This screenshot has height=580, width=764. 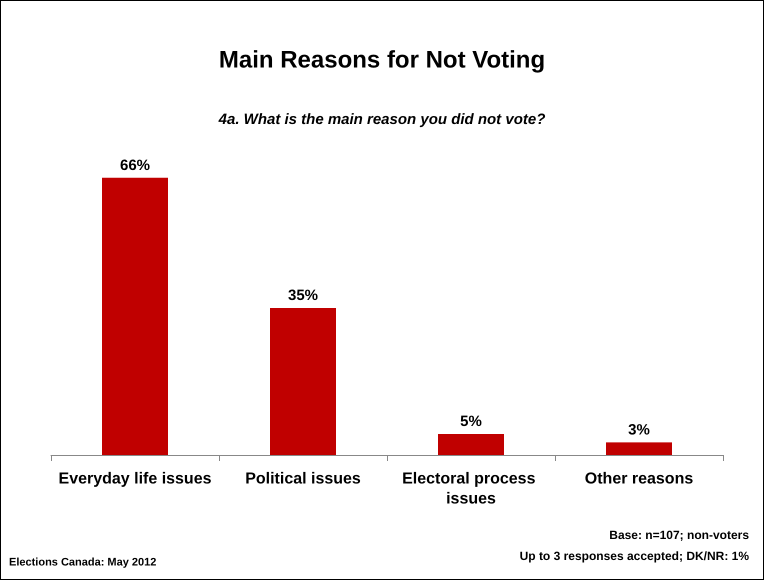 I want to click on x-tick-label: Everyday life issues, so click(x=135, y=479).